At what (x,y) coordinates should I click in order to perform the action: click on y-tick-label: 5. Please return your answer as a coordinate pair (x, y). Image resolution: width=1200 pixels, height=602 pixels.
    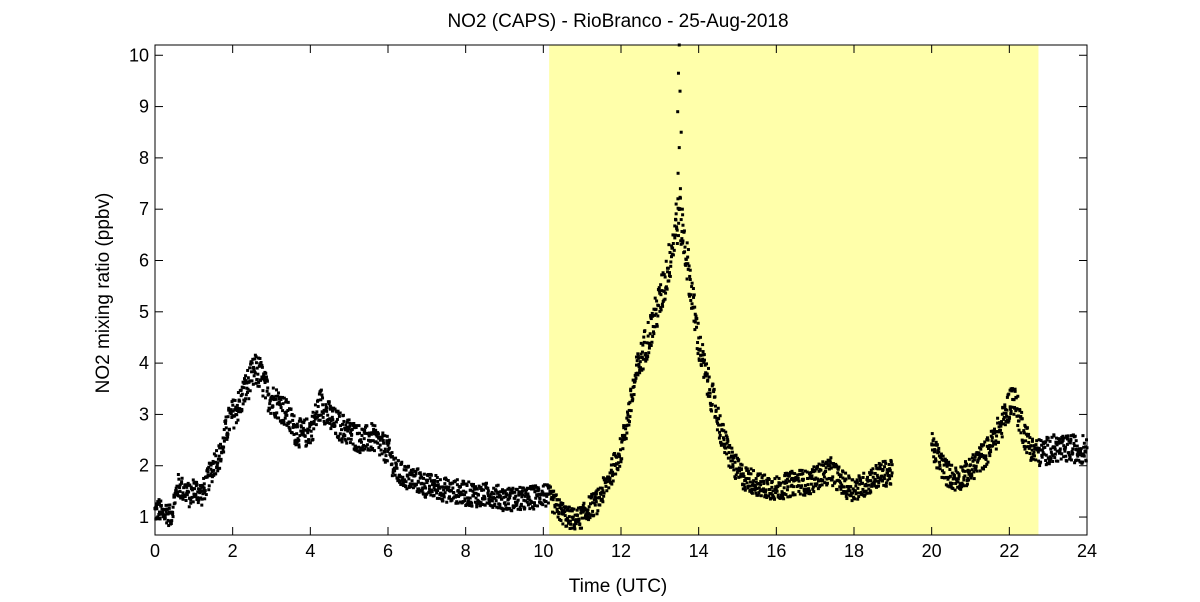
    Looking at the image, I should click on (144, 312).